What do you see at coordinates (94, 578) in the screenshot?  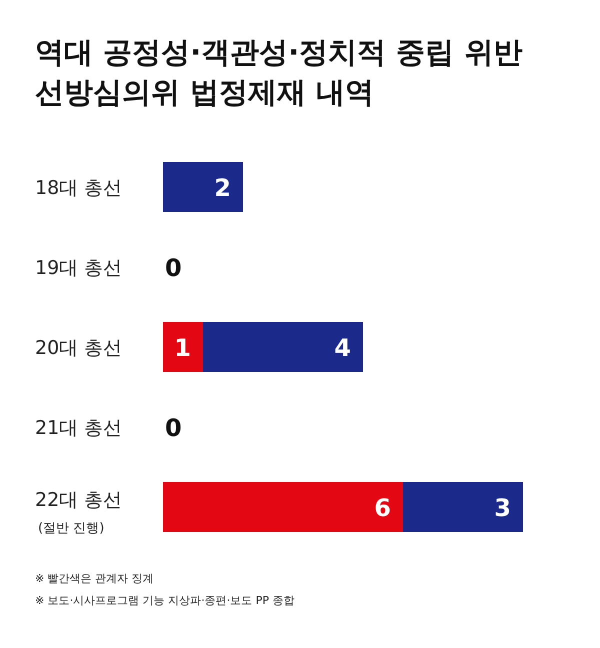 I see `text: ※ 빨간색은 관계자 징계` at bounding box center [94, 578].